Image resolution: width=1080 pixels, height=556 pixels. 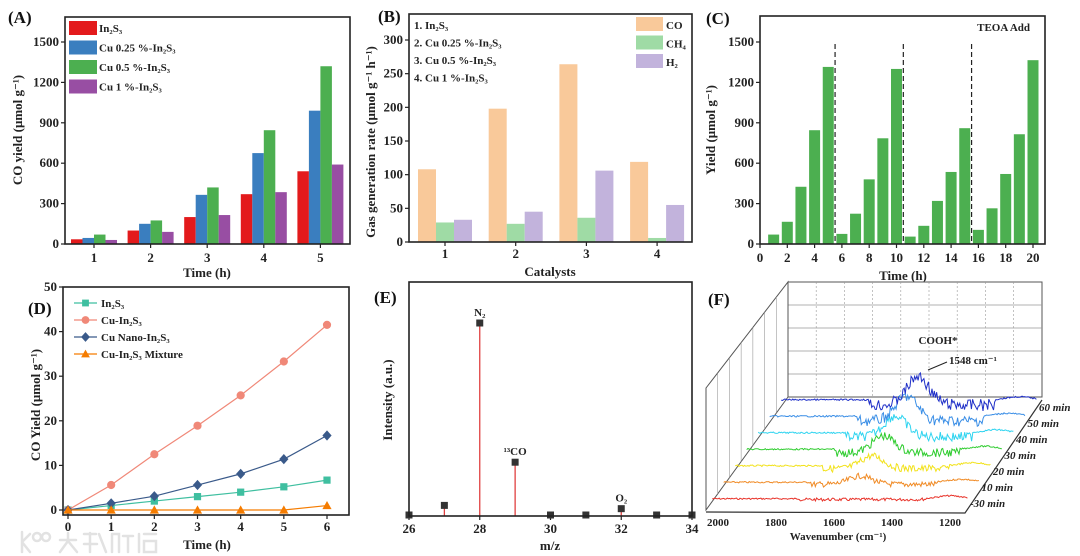 What do you see at coordinates (35, 405) in the screenshot?
I see `y-axis-label: CO Yield (μmol g⁻¹)` at bounding box center [35, 405].